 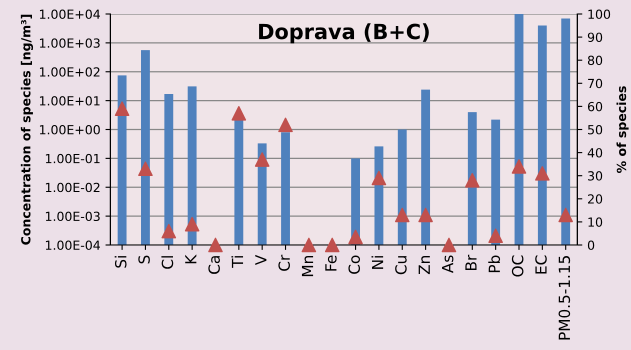 I want to click on x-tick-label: OC, so click(x=518, y=266).